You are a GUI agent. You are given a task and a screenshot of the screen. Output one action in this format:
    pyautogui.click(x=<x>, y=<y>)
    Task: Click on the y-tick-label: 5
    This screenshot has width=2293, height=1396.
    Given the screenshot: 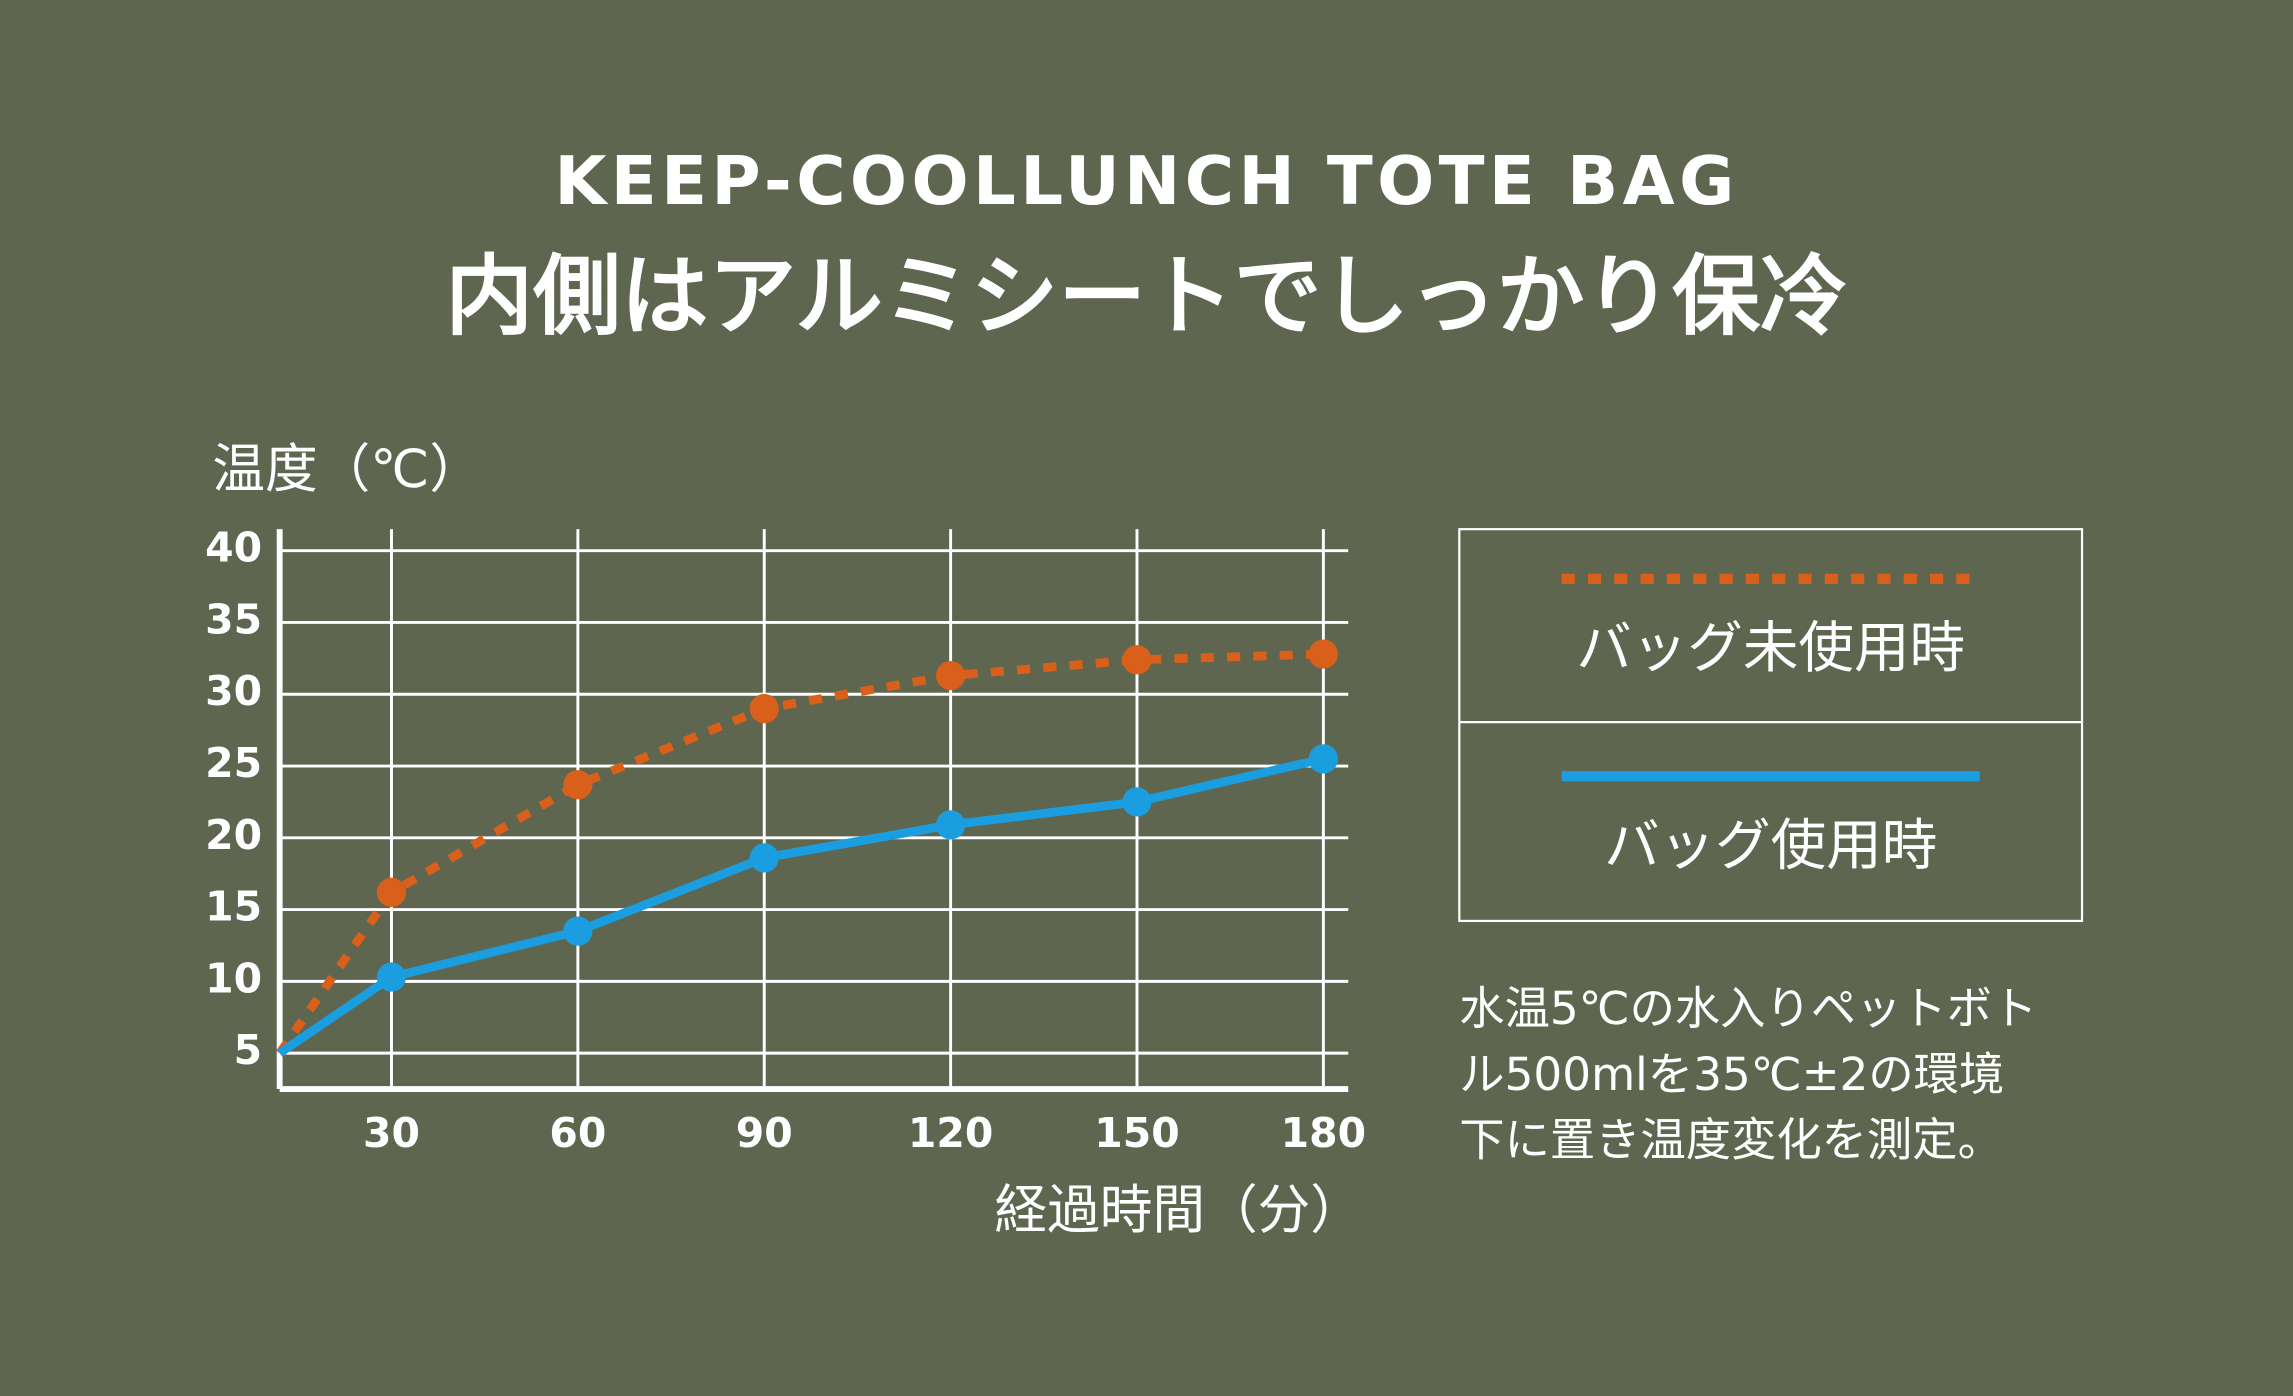 What is the action you would take?
    pyautogui.click(x=248, y=1050)
    